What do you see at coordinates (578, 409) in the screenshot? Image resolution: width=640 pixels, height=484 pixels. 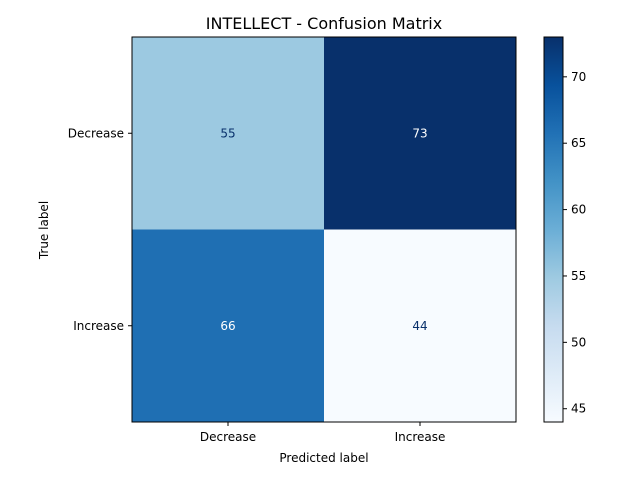 I see `colorbar-tick-label: 45` at bounding box center [578, 409].